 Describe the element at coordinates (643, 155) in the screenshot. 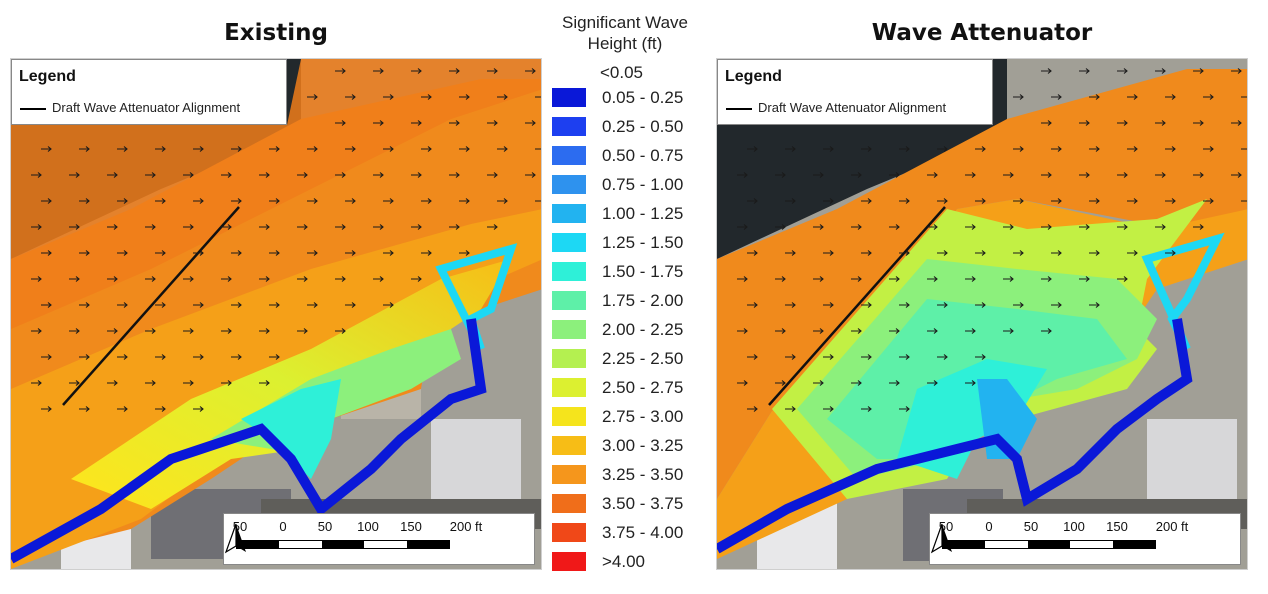

I see `key-label: 0.50 - 0.75` at that location.